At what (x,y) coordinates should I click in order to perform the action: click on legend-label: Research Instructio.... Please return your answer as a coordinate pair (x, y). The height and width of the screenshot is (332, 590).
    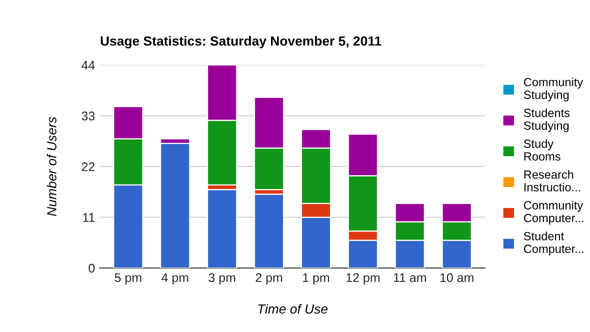
    Looking at the image, I should click on (552, 181).